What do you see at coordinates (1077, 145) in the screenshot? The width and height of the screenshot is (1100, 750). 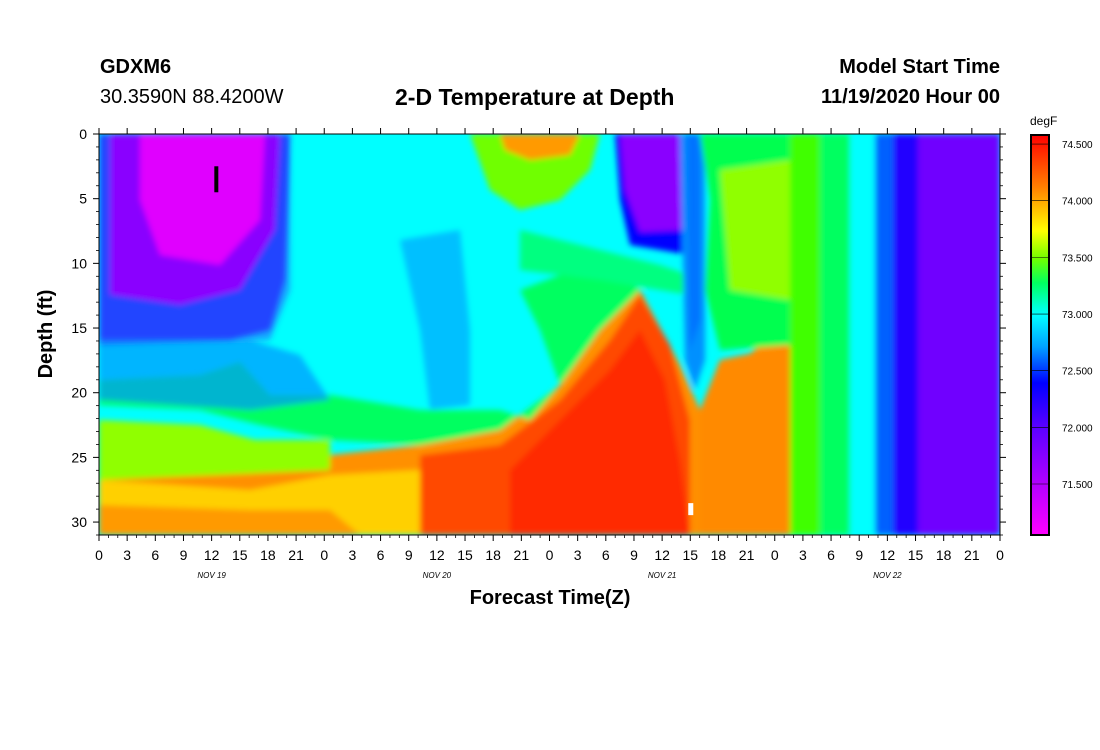 I see `colorbar-label: 74.500` at bounding box center [1077, 145].